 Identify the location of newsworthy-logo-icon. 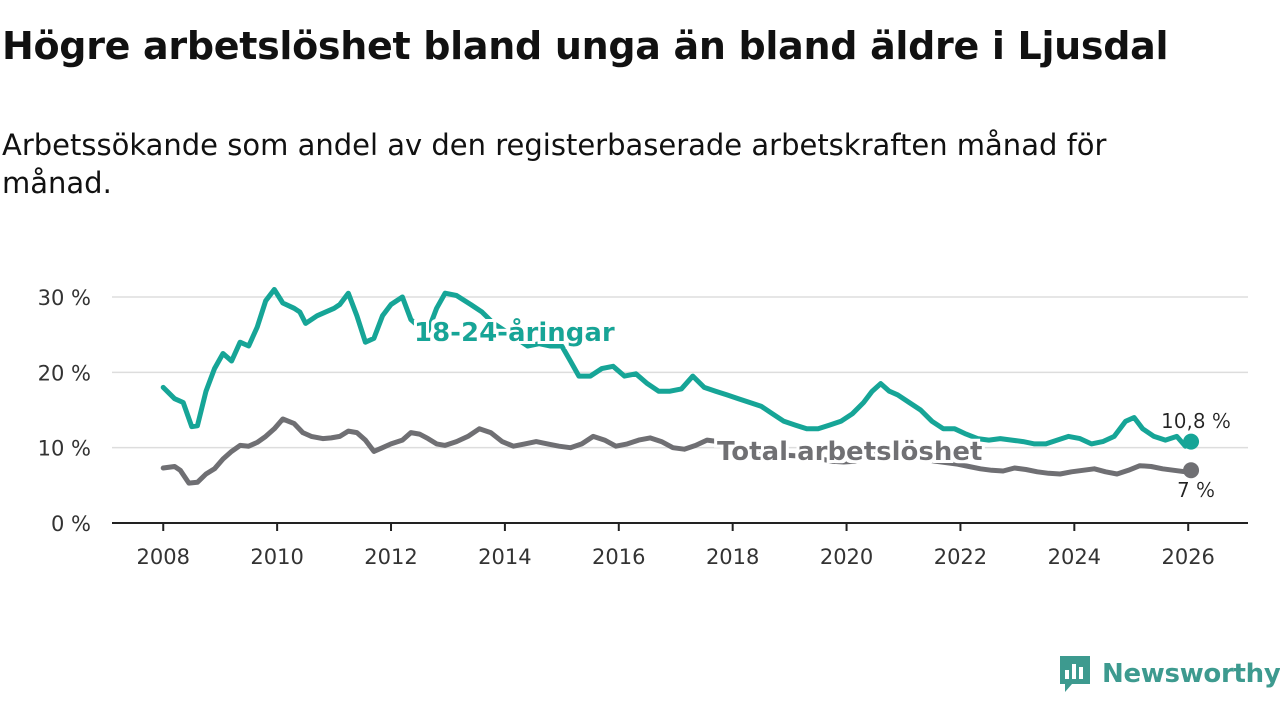
(1075, 674).